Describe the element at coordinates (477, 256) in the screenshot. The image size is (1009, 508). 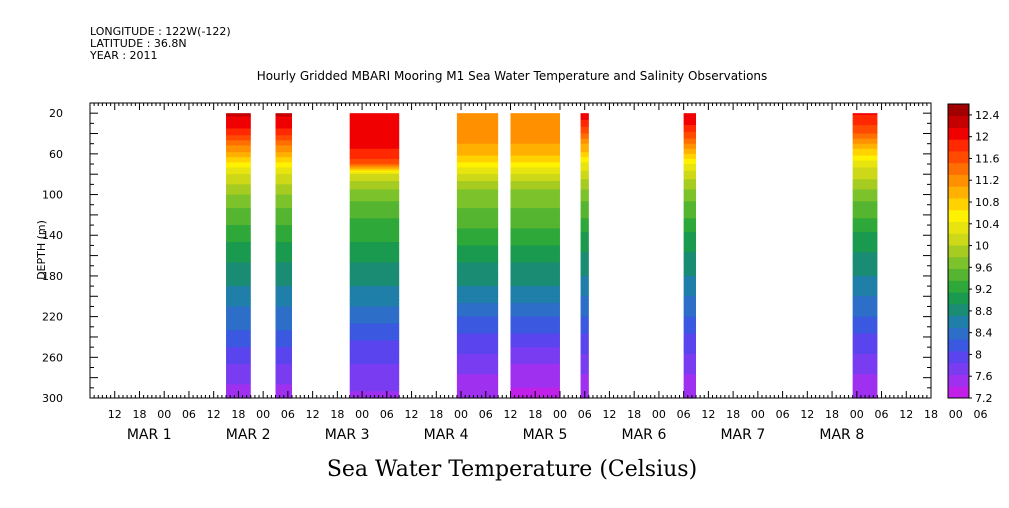
I see `data-segment` at that location.